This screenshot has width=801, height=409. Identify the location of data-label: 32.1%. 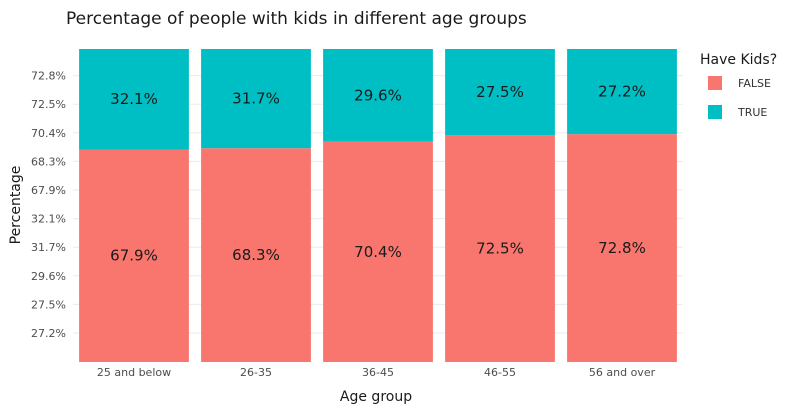
(134, 99).